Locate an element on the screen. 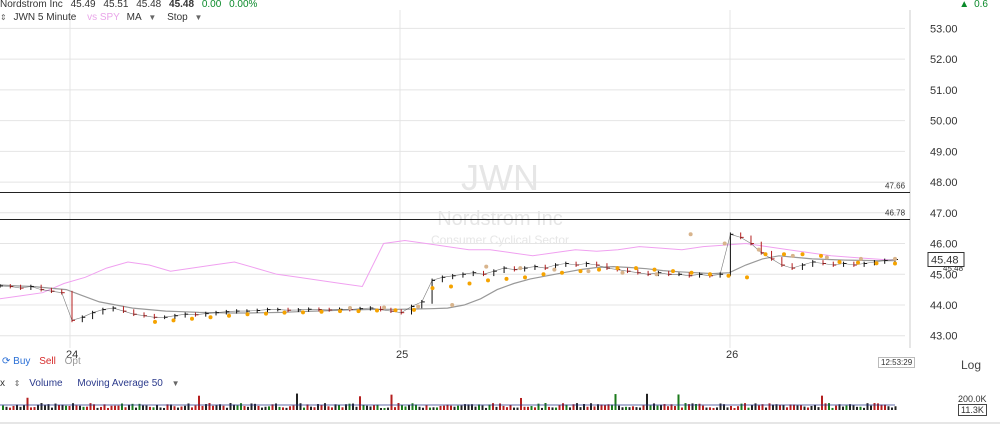  updown-icon: ⇕ is located at coordinates (17, 383).